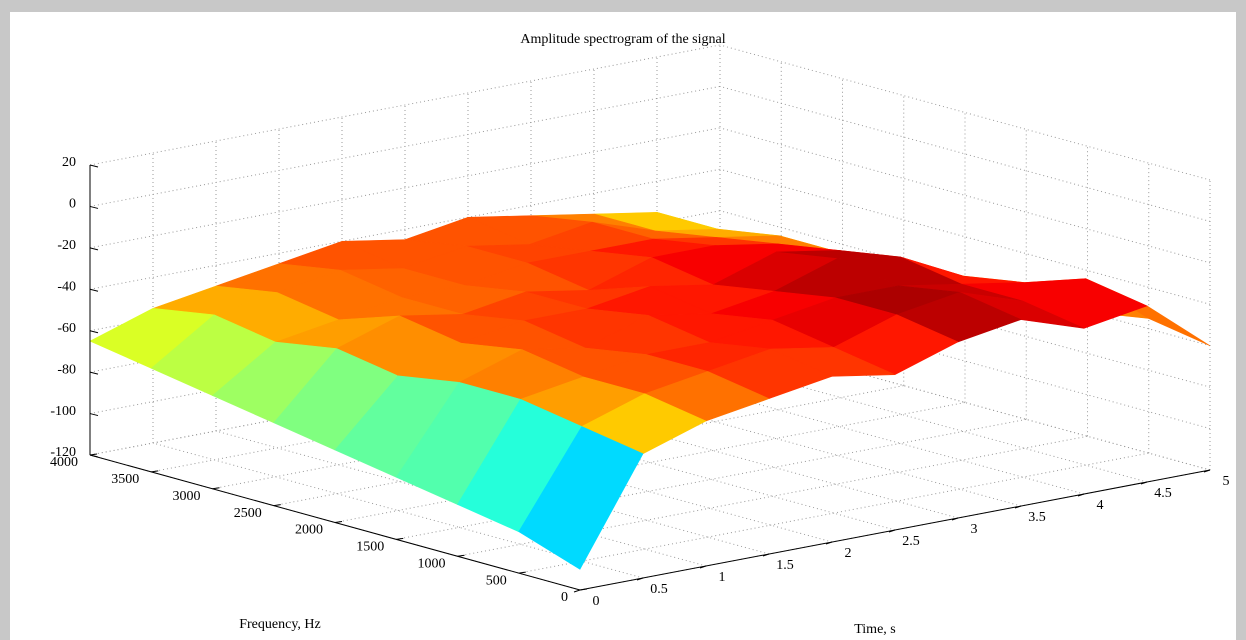  I want to click on y-axis-label: Frequency, Hz, so click(280, 624).